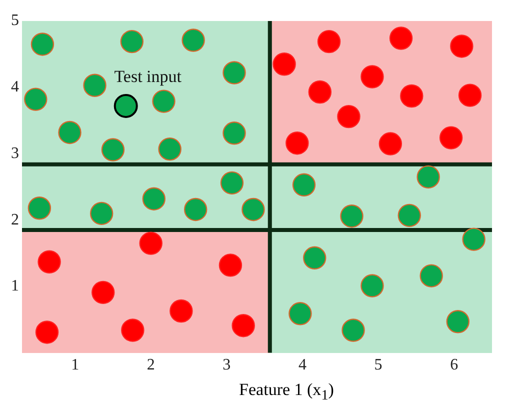 The width and height of the screenshot is (513, 410). What do you see at coordinates (150, 365) in the screenshot?
I see `x-tick-label: 2` at bounding box center [150, 365].